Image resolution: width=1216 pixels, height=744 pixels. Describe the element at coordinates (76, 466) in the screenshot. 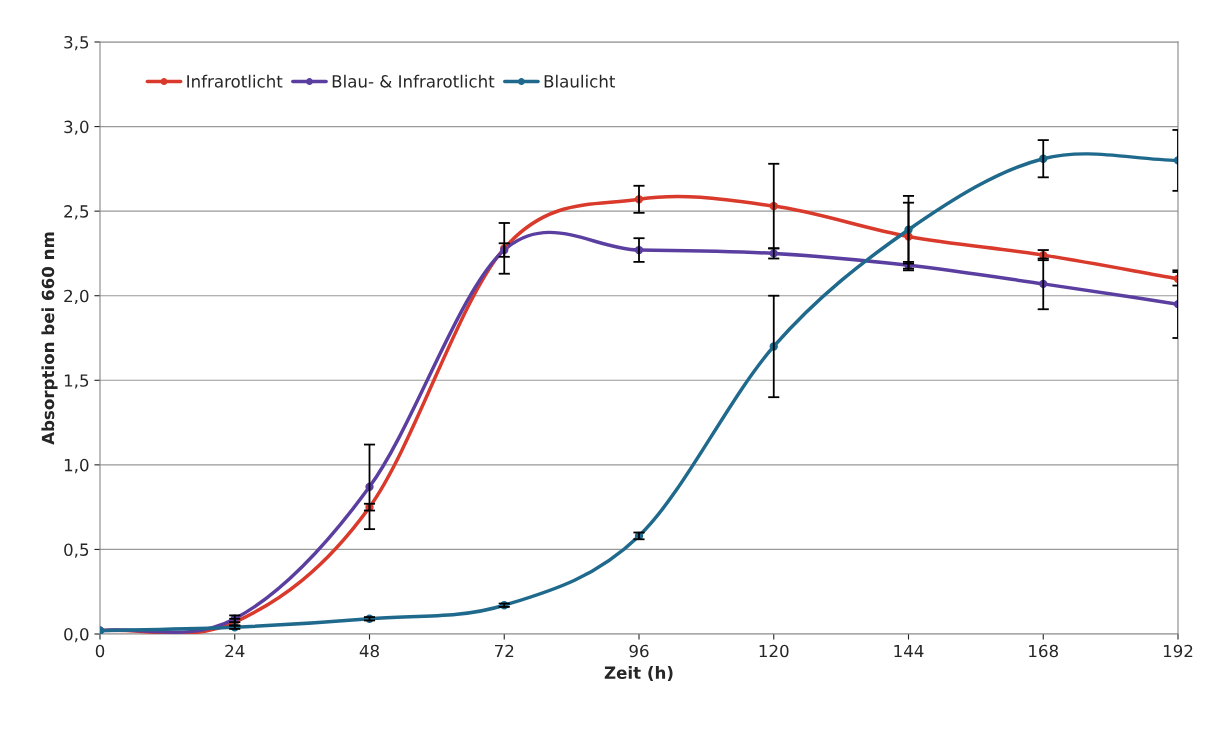

I see `y-tick-label: 1,0` at that location.